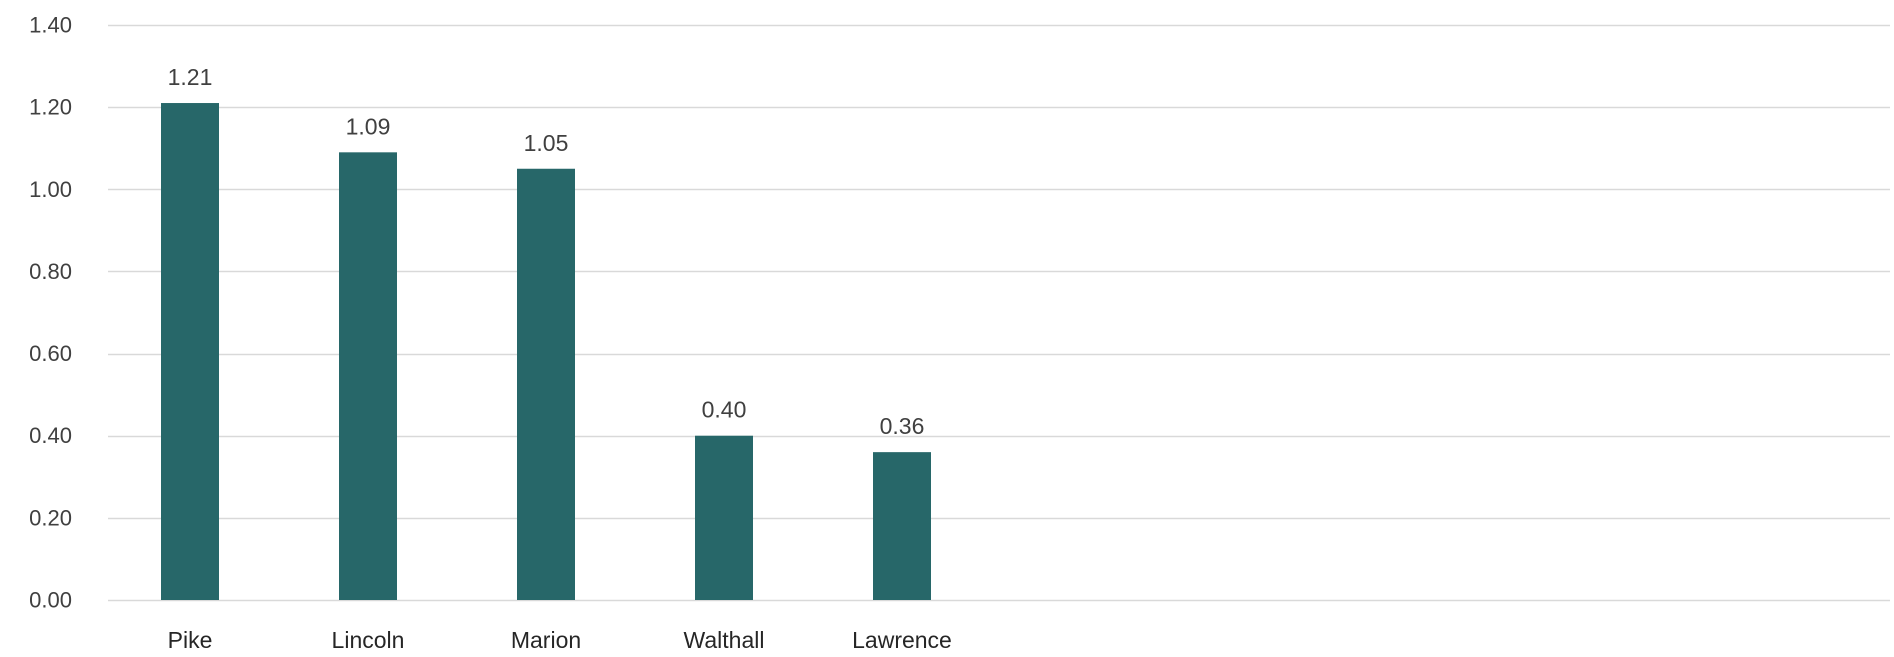  What do you see at coordinates (50, 313) in the screenshot?
I see `y-axis-ticks: 0.00 0.20 0.40 0.60 0.80 1.00 1.20 1.40` at bounding box center [50, 313].